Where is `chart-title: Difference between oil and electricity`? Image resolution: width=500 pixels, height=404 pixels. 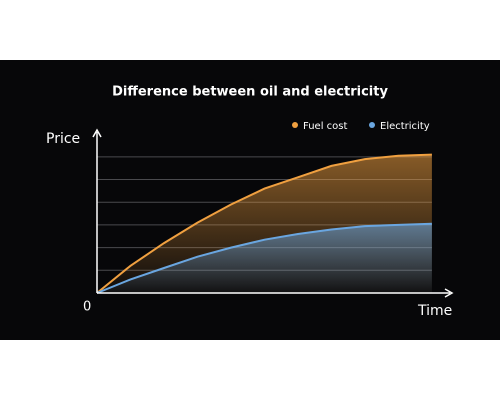 chart-title: Difference between oil and electricity is located at coordinates (250, 92).